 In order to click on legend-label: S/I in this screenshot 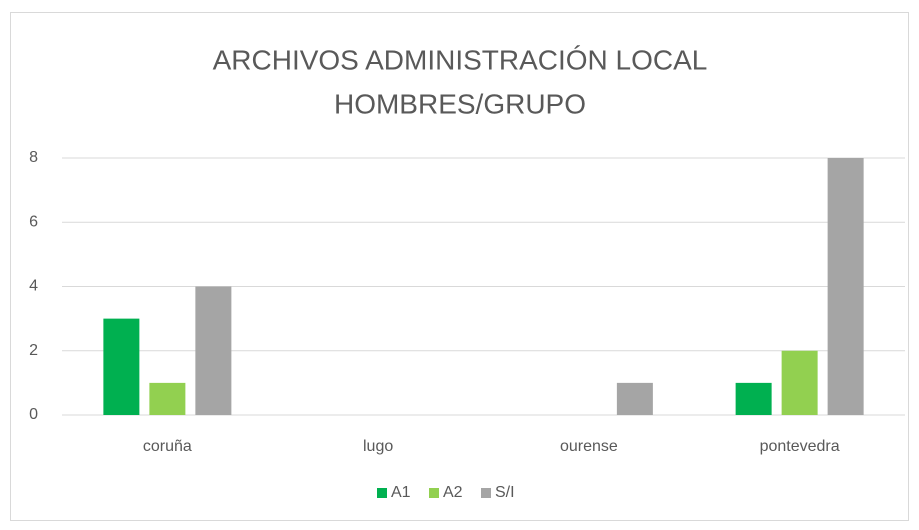, I will do `click(505, 492)`.